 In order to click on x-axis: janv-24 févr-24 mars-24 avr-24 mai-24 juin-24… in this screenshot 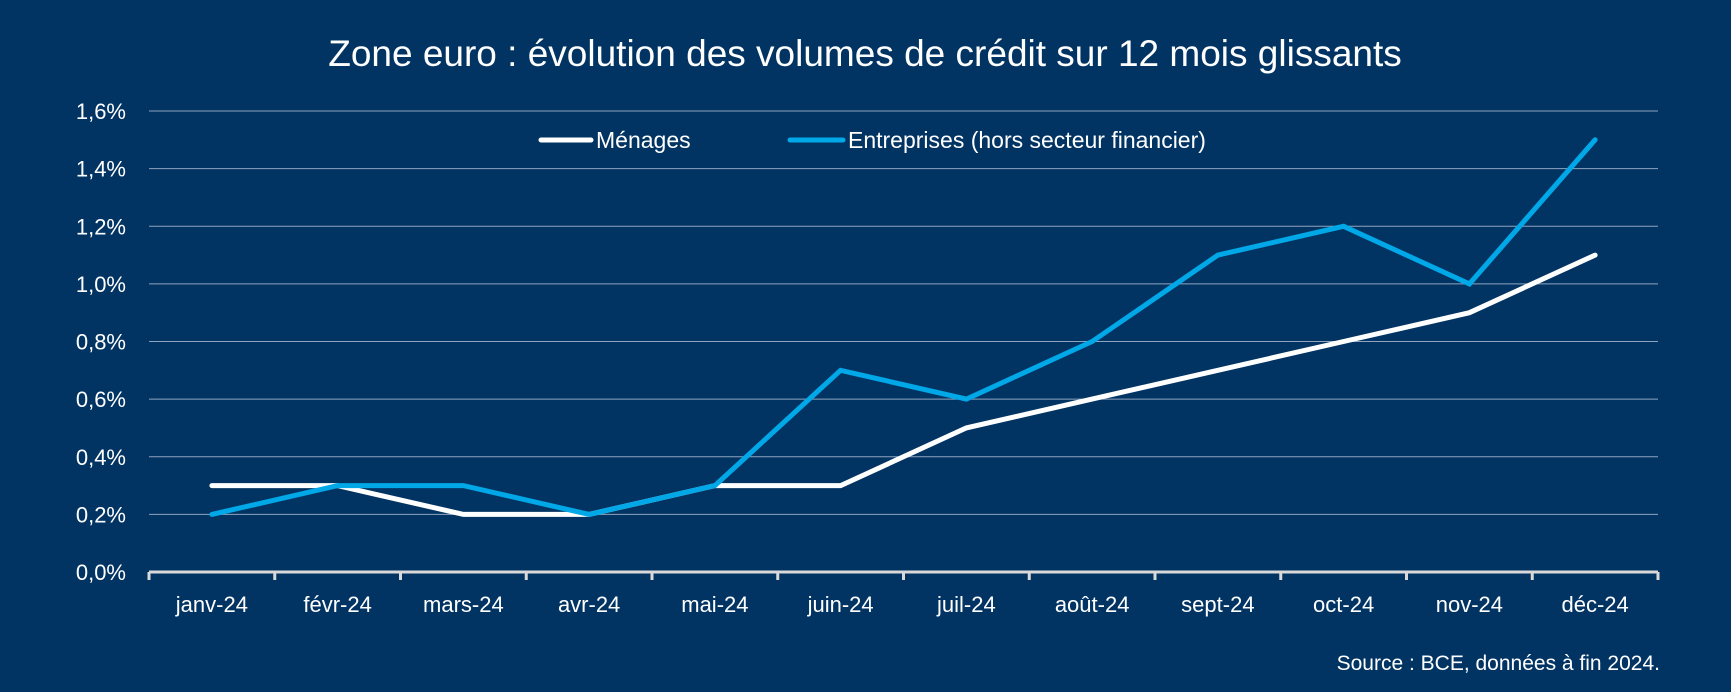, I will do `click(903, 593)`.